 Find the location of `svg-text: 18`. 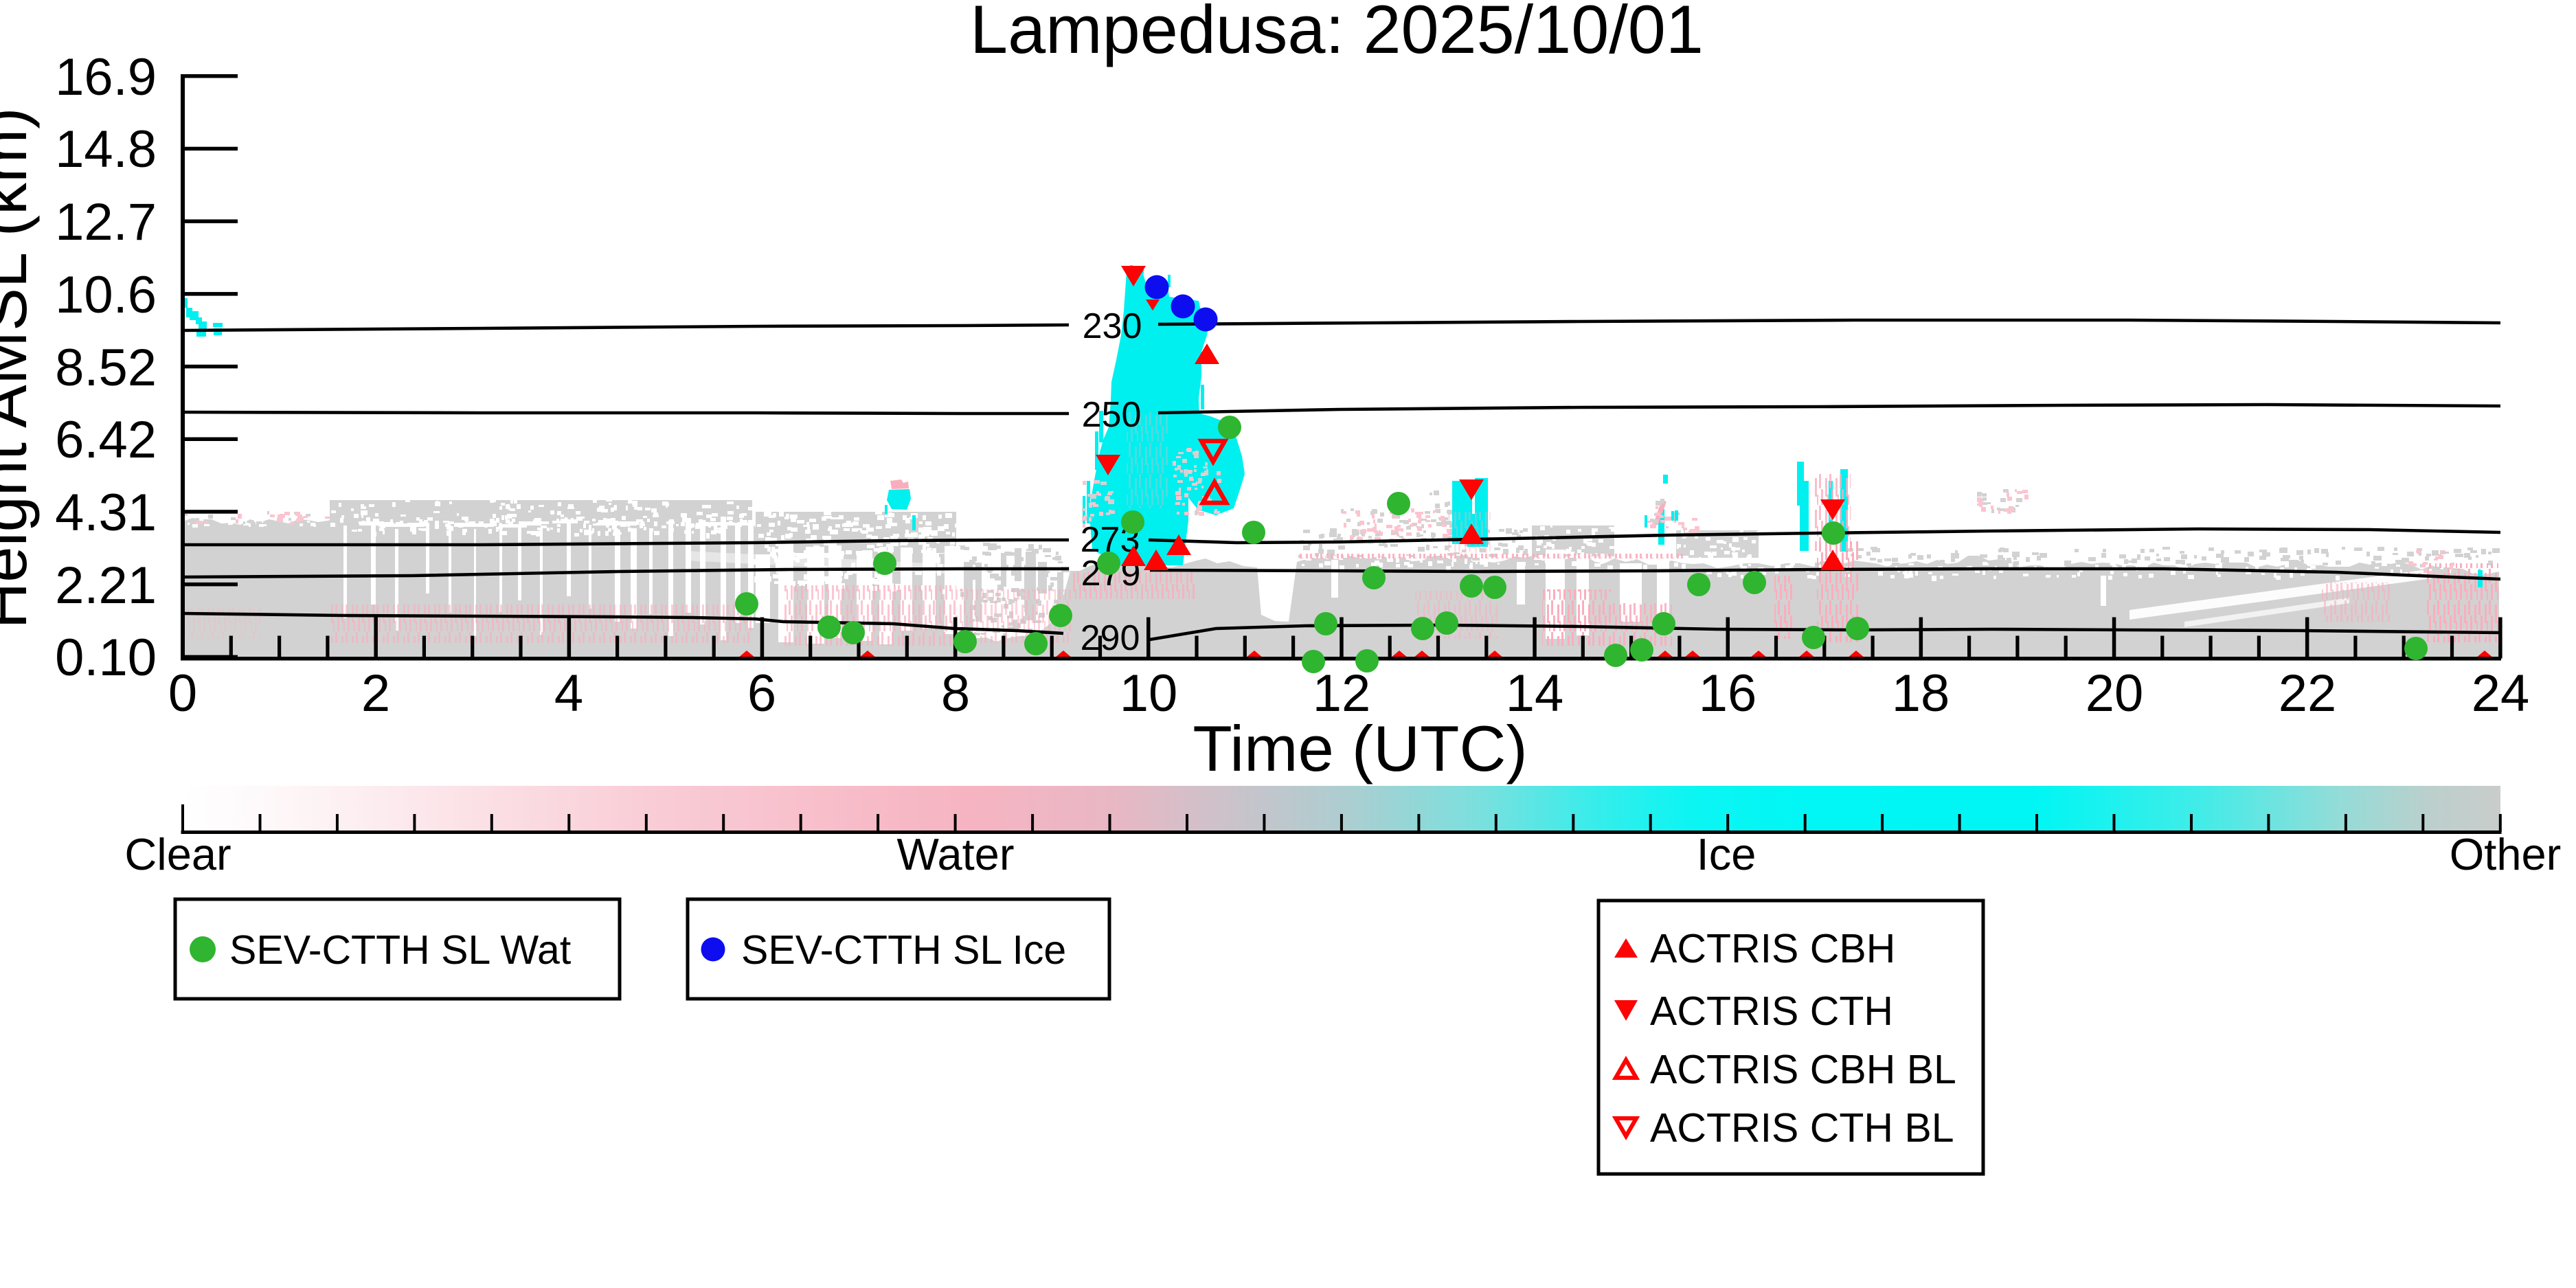

svg-text: 18 is located at coordinates (1921, 693).